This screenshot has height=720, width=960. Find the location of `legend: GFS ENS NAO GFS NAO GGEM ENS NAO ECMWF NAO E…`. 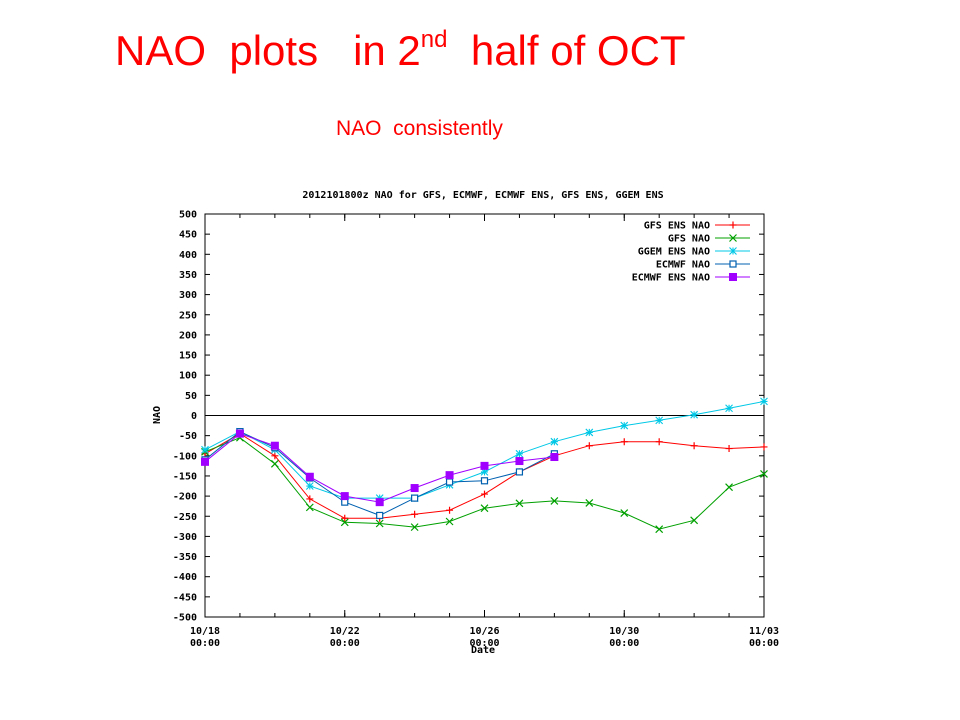

legend: GFS ENS NAO GFS NAO GGEM ENS NAO ECMWF NAO E… is located at coordinates (691, 252).